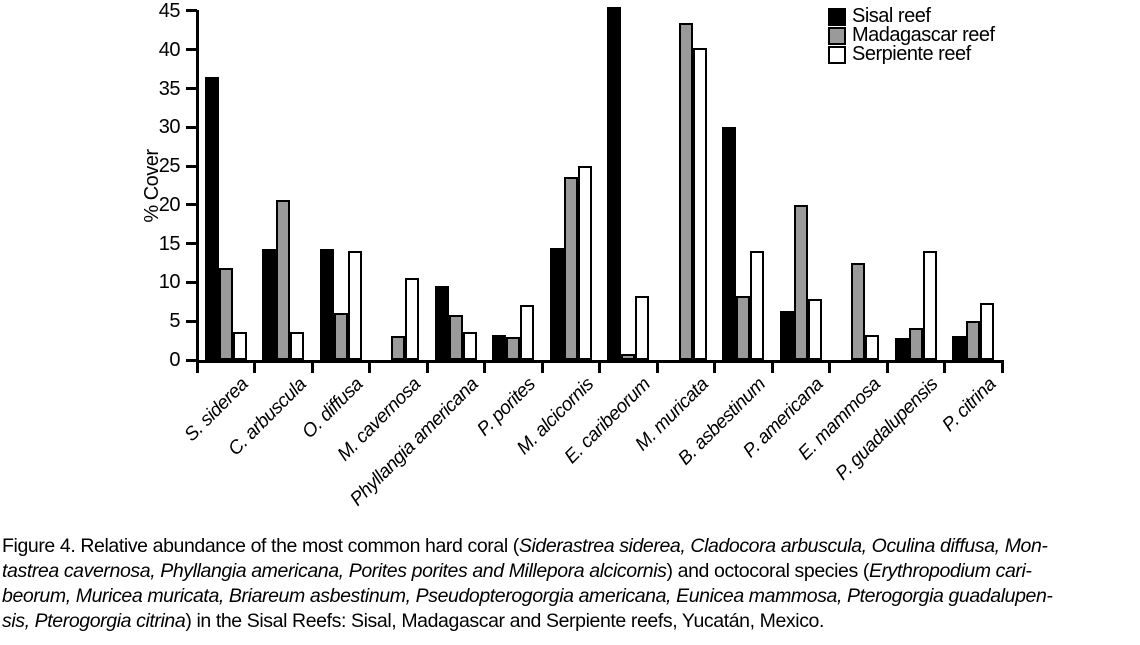 The height and width of the screenshot is (645, 1140). Describe the element at coordinates (197, 186) in the screenshot. I see `y-axis-line` at that location.